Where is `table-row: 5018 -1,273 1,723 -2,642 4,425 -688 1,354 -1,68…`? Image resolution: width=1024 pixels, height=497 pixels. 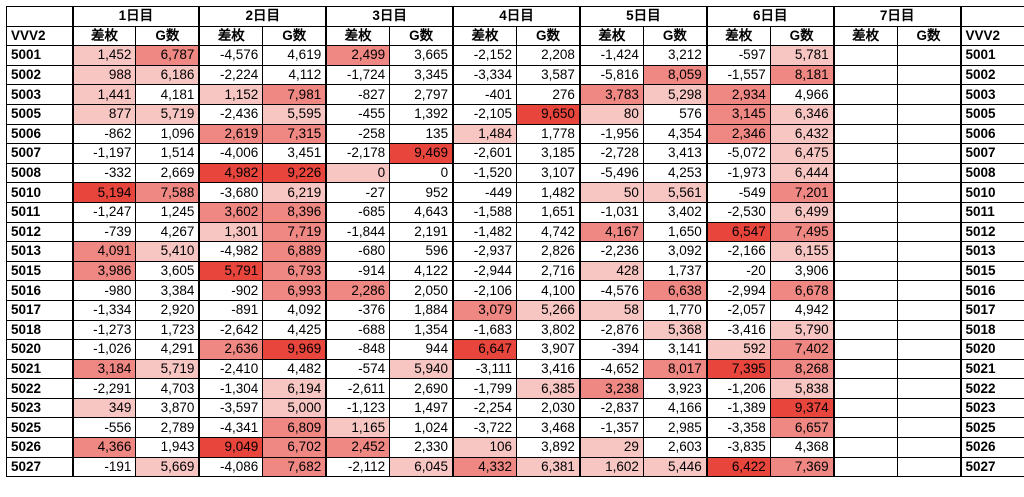
table-row: 5018 -1,273 1,723 -2,642 4,425 -688 1,354 -1,68… is located at coordinates (515, 330).